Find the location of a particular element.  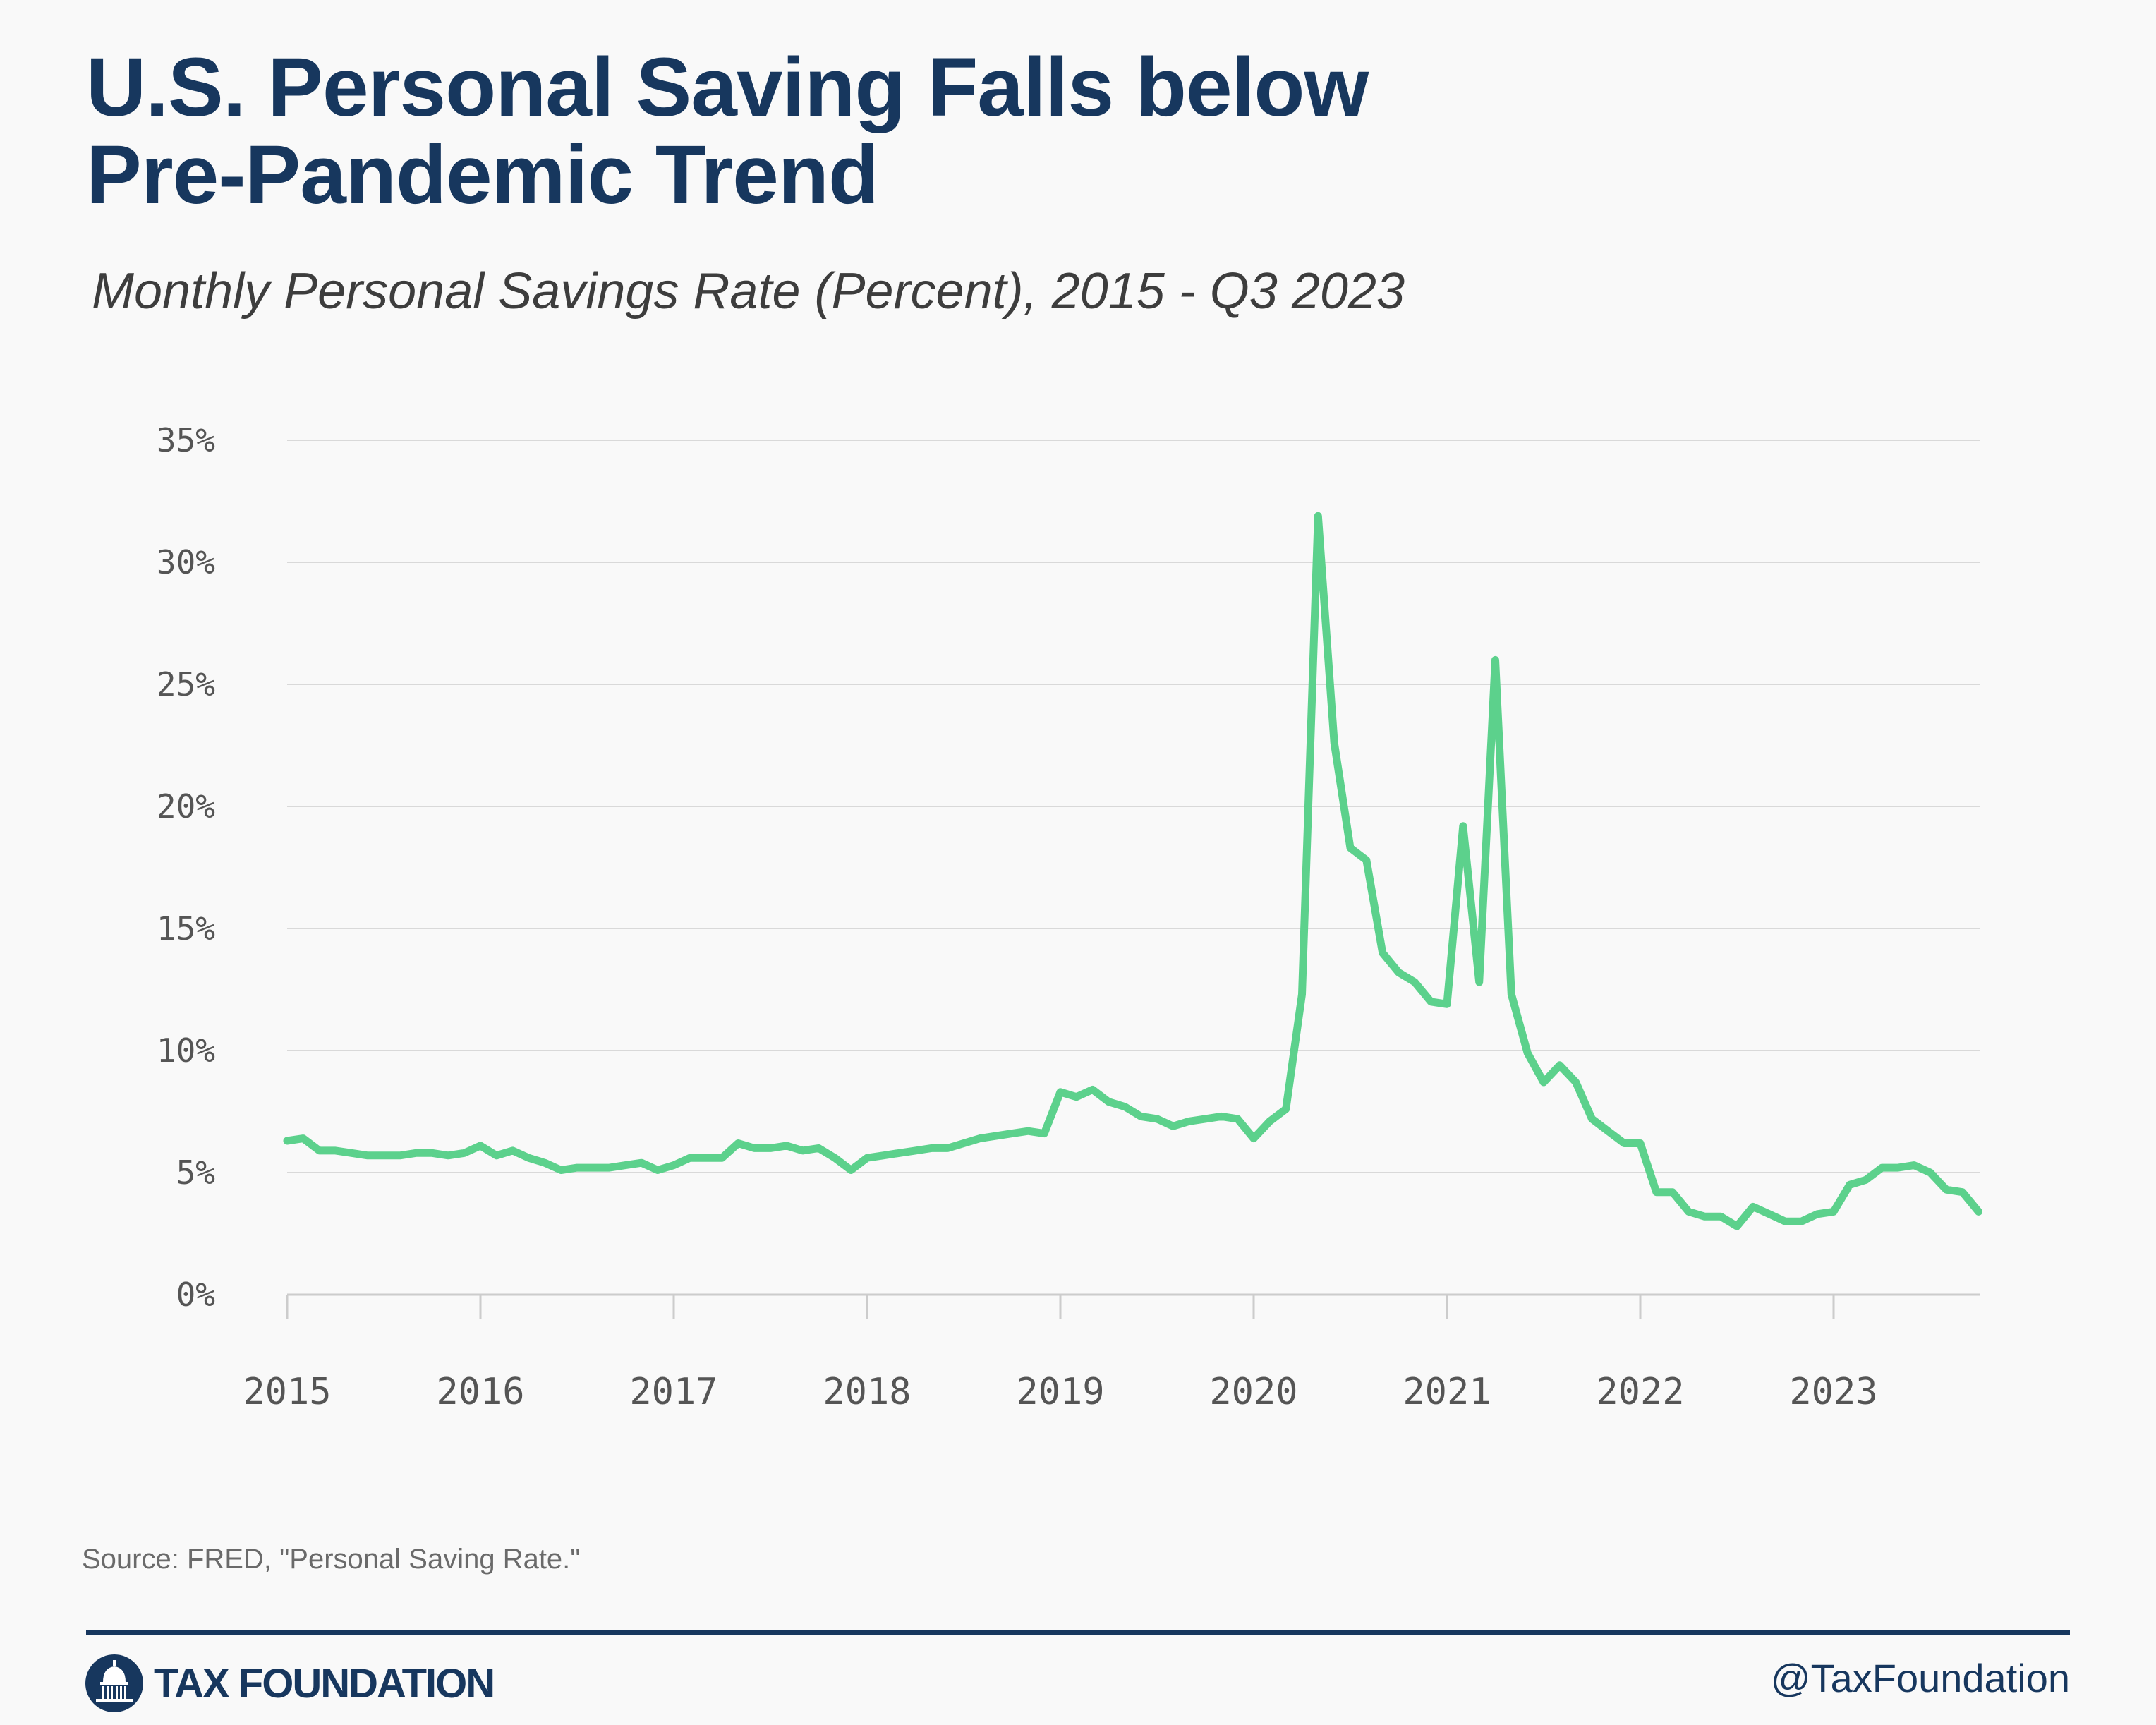

capitol-dome-icon is located at coordinates (114, 1683).